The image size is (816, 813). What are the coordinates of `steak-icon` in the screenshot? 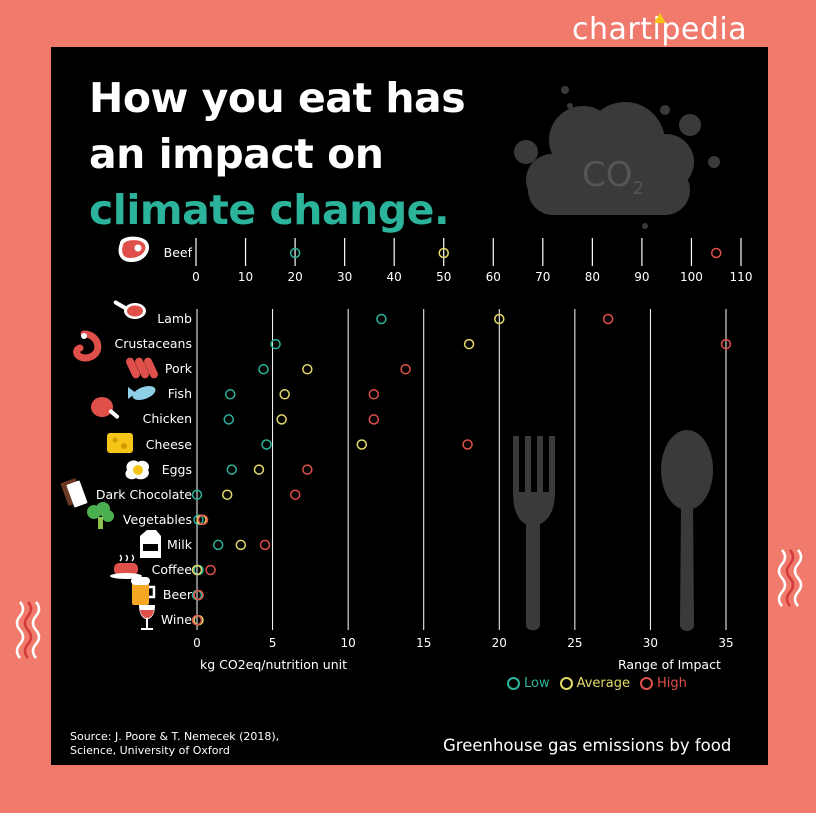 It's located at (134, 249).